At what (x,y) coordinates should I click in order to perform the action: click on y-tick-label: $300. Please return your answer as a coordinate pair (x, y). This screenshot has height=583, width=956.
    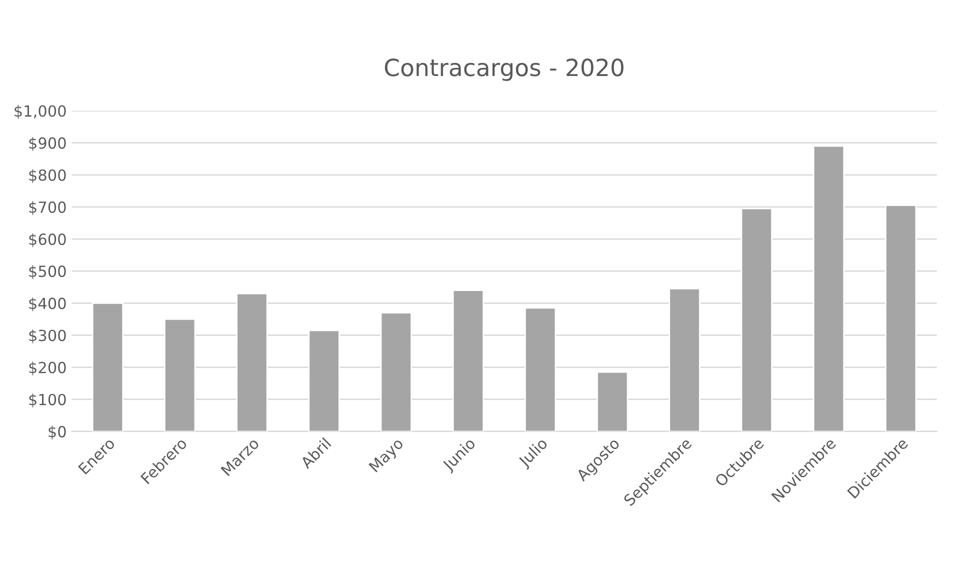
    Looking at the image, I should click on (47, 336).